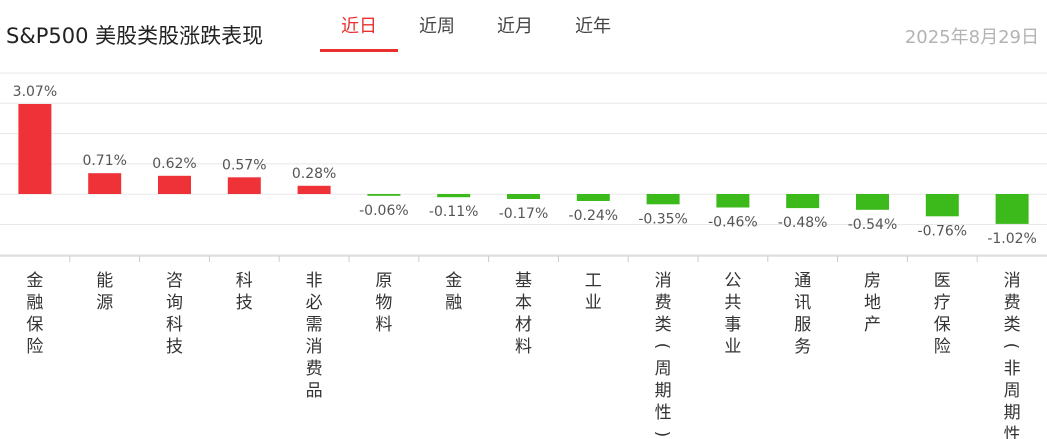  What do you see at coordinates (1011, 346) in the screenshot?
I see `category-label-14-char-3: (` at bounding box center [1011, 346].